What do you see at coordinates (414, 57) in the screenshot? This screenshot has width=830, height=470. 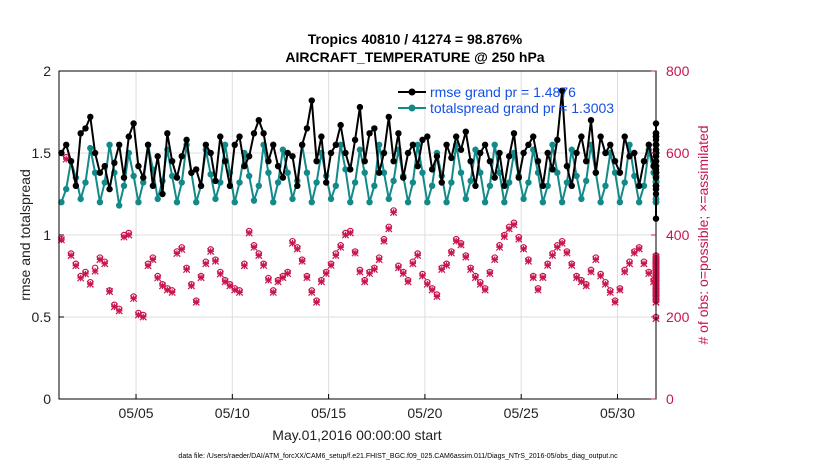 I see `chart-subtitle: AIRCRAFT_TEMPERATURE @ 250 hPa` at bounding box center [414, 57].